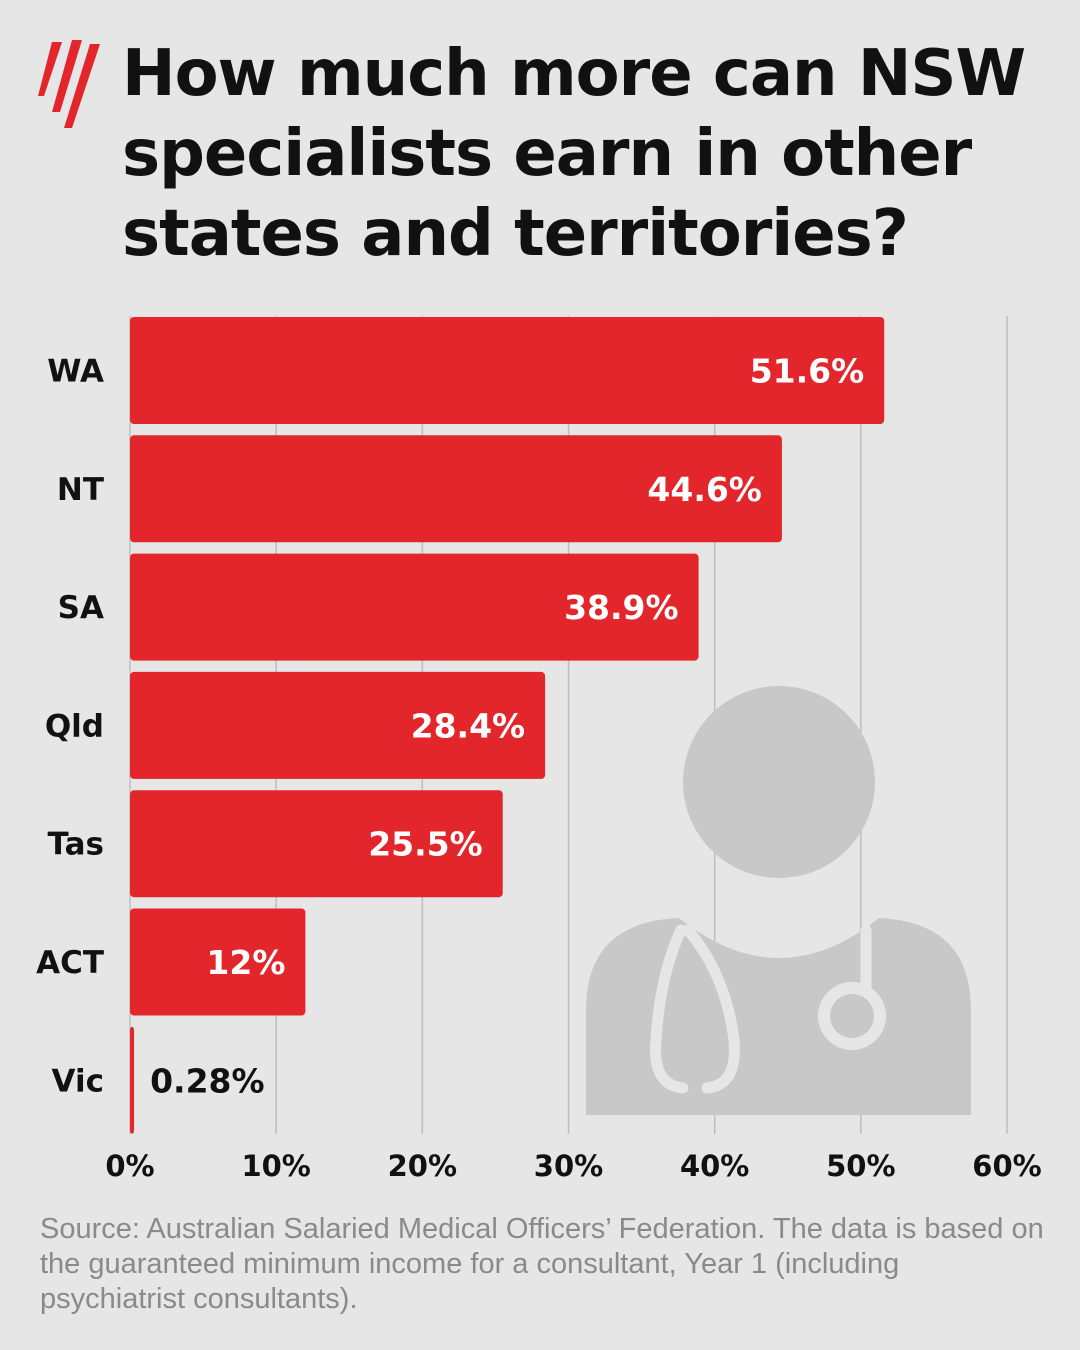 The image size is (1080, 1350). I want to click on broadcaster-logo-icon, so click(69, 84).